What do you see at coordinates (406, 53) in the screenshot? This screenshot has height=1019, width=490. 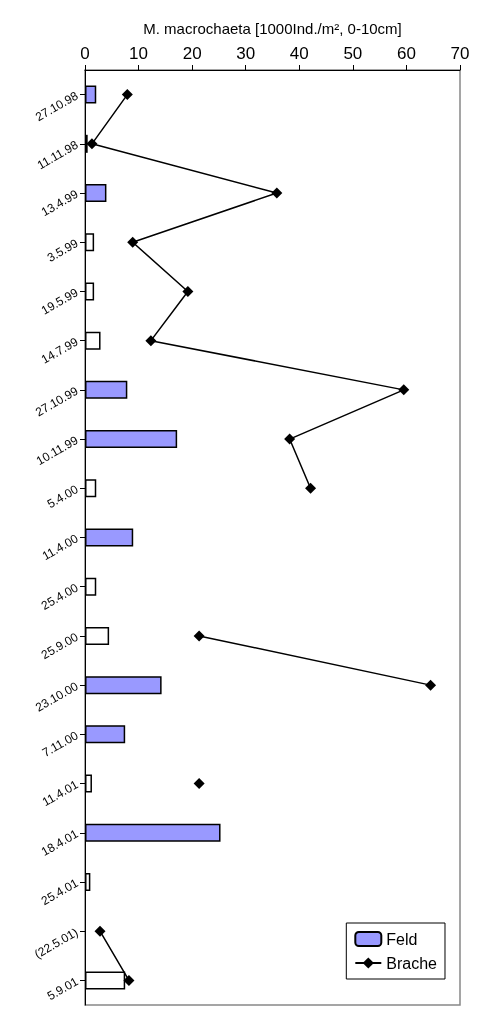 I see `x-tick-label: 60` at bounding box center [406, 53].